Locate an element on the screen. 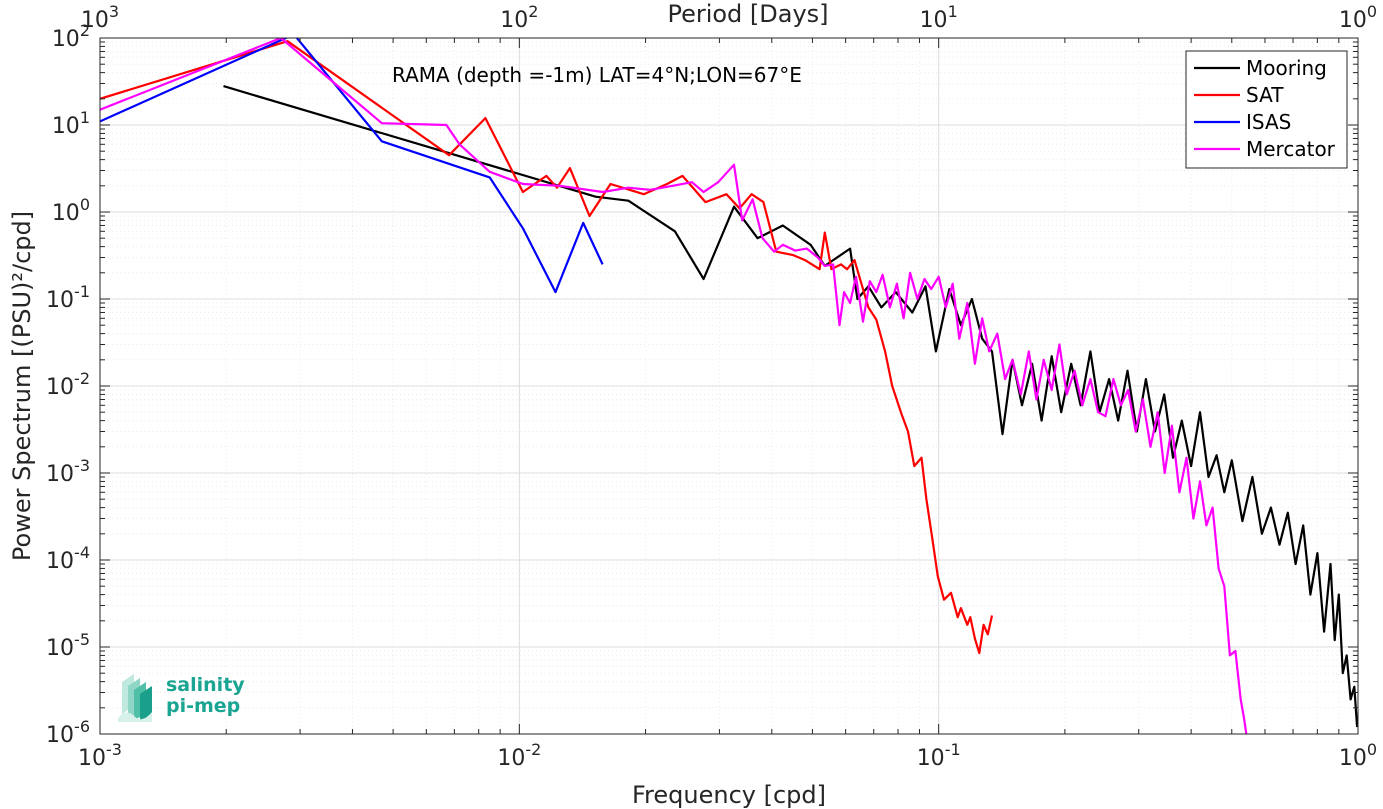 The image size is (1383, 809). y-axis-title: Power Spectrum [(PSU)²/cpd] is located at coordinates (22, 386).